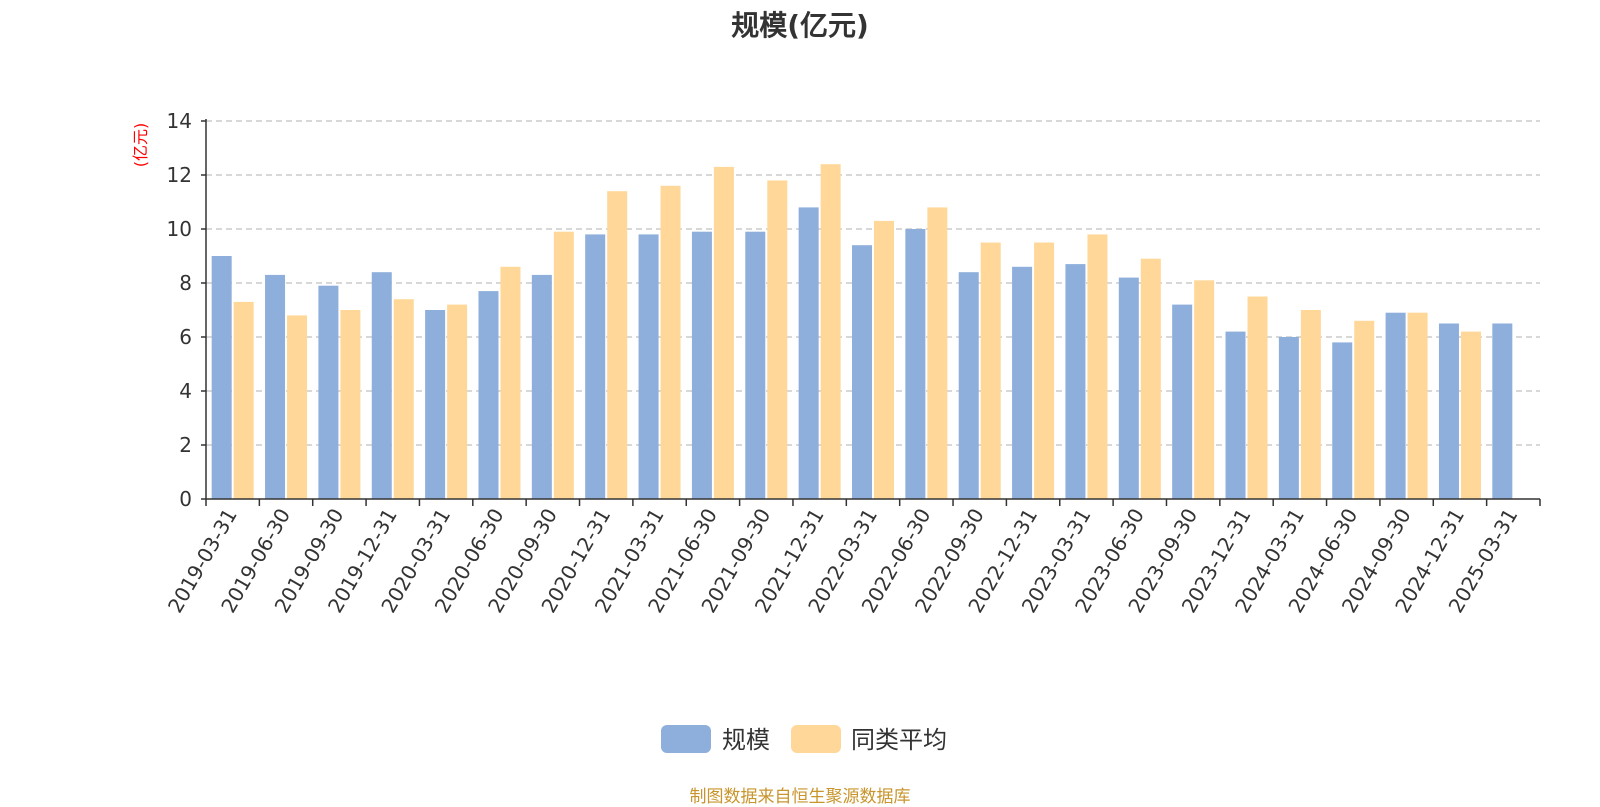 This screenshot has width=1600, height=807. What do you see at coordinates (140, 145) in the screenshot?
I see `y-axis-unit-label: (亿元)` at bounding box center [140, 145].